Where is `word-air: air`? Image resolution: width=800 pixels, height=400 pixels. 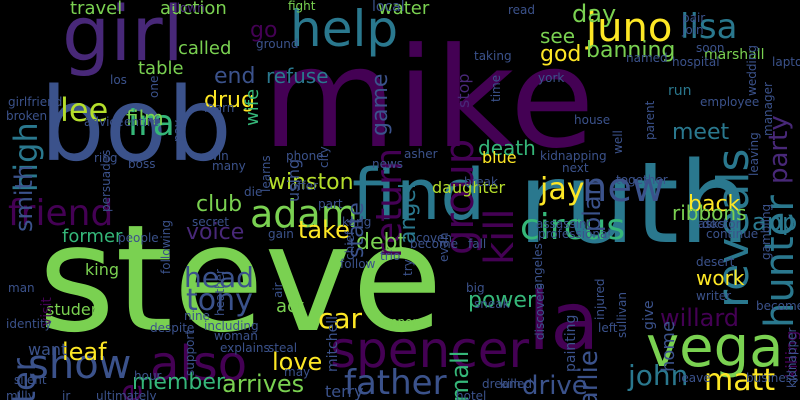
word-air: air is located at coordinates (278, 290).